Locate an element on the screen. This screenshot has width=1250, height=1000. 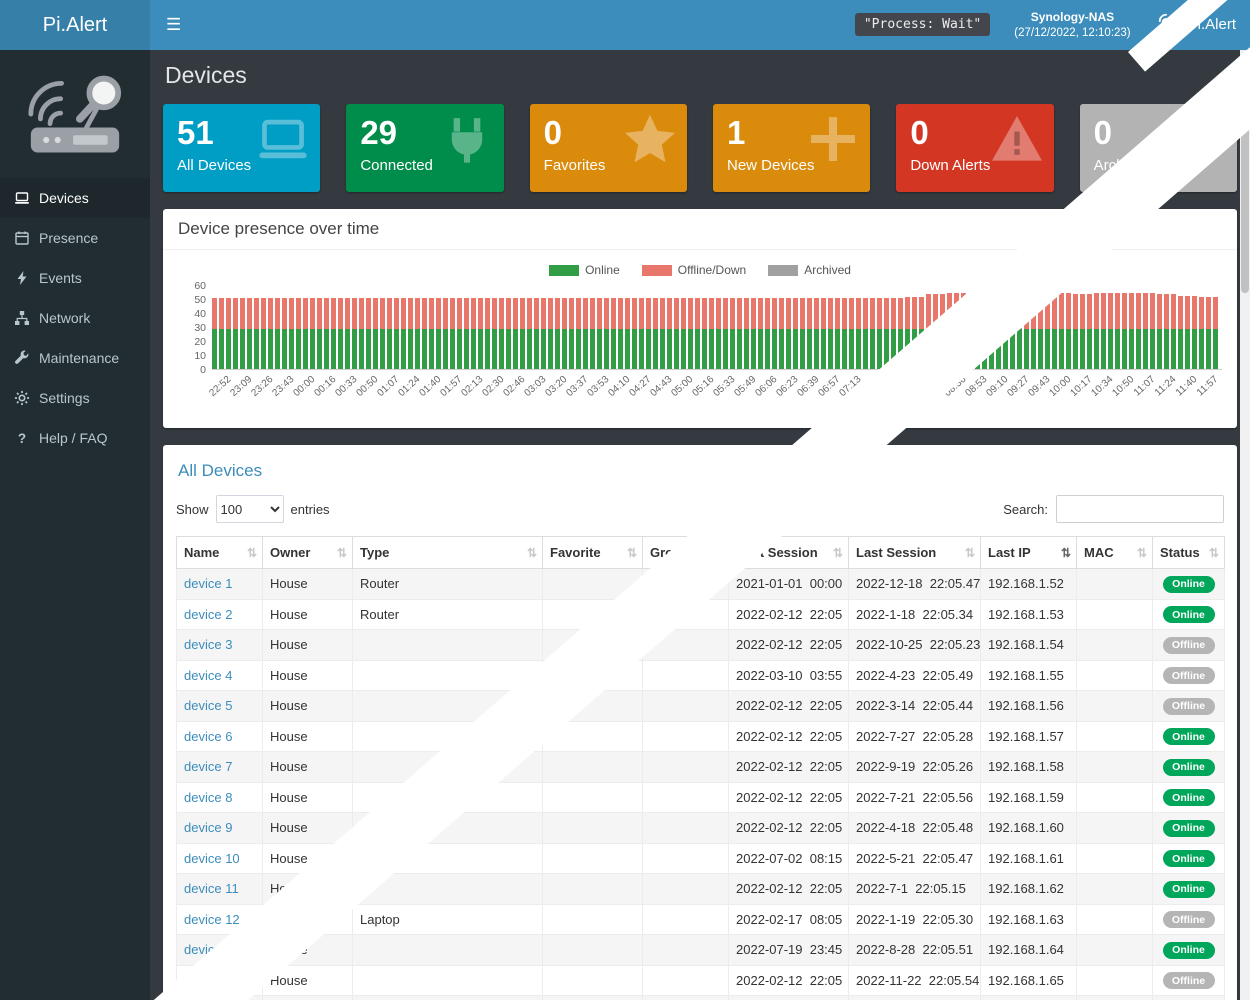
wifi-slash-icon is located at coordinates (1200, 139).